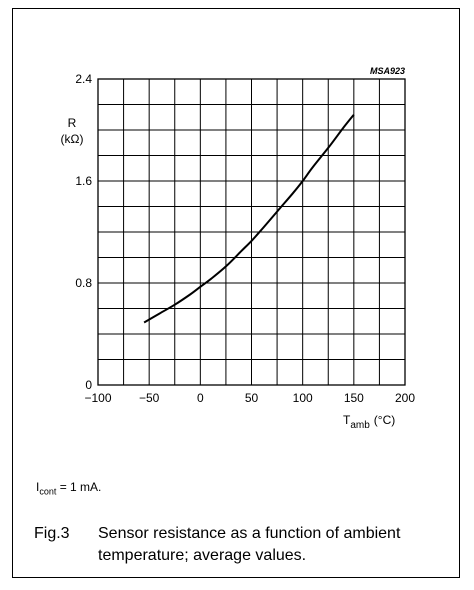  I want to click on x-axis-label-symbol: T, so click(347, 420).